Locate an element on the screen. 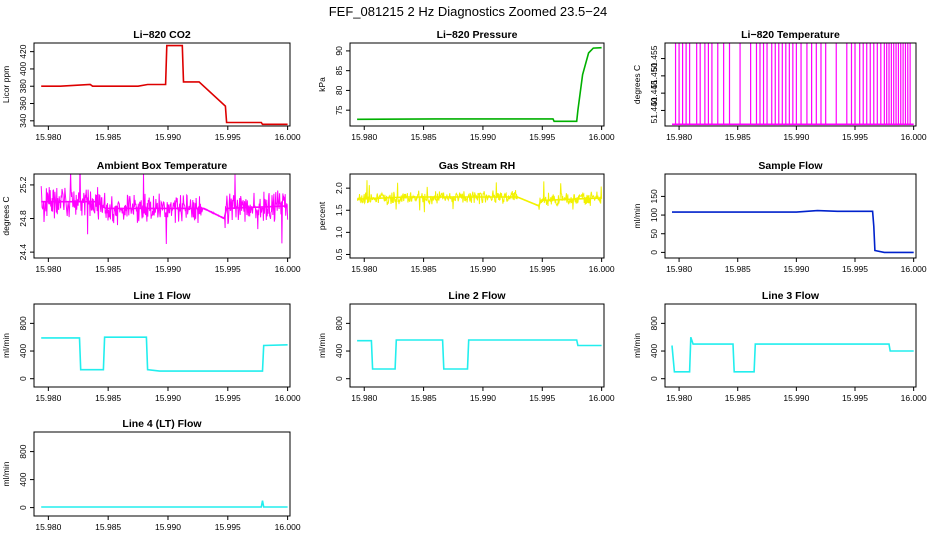  y-tick-label: 51.440 is located at coordinates (654, 110).